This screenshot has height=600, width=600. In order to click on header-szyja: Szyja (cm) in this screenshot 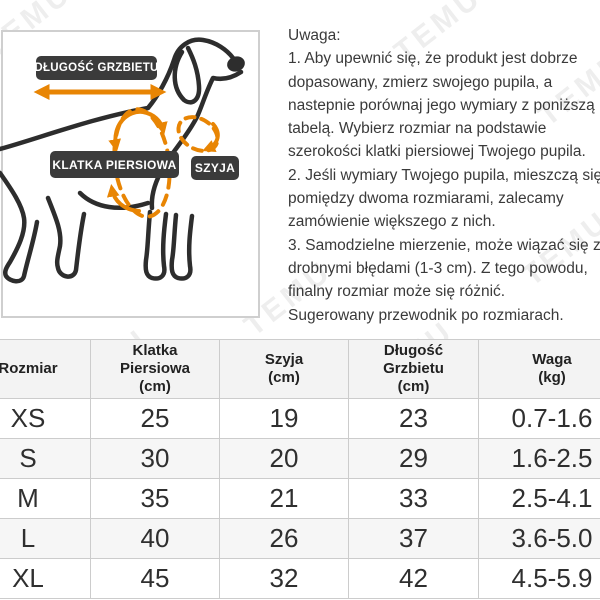, I will do `click(284, 369)`.